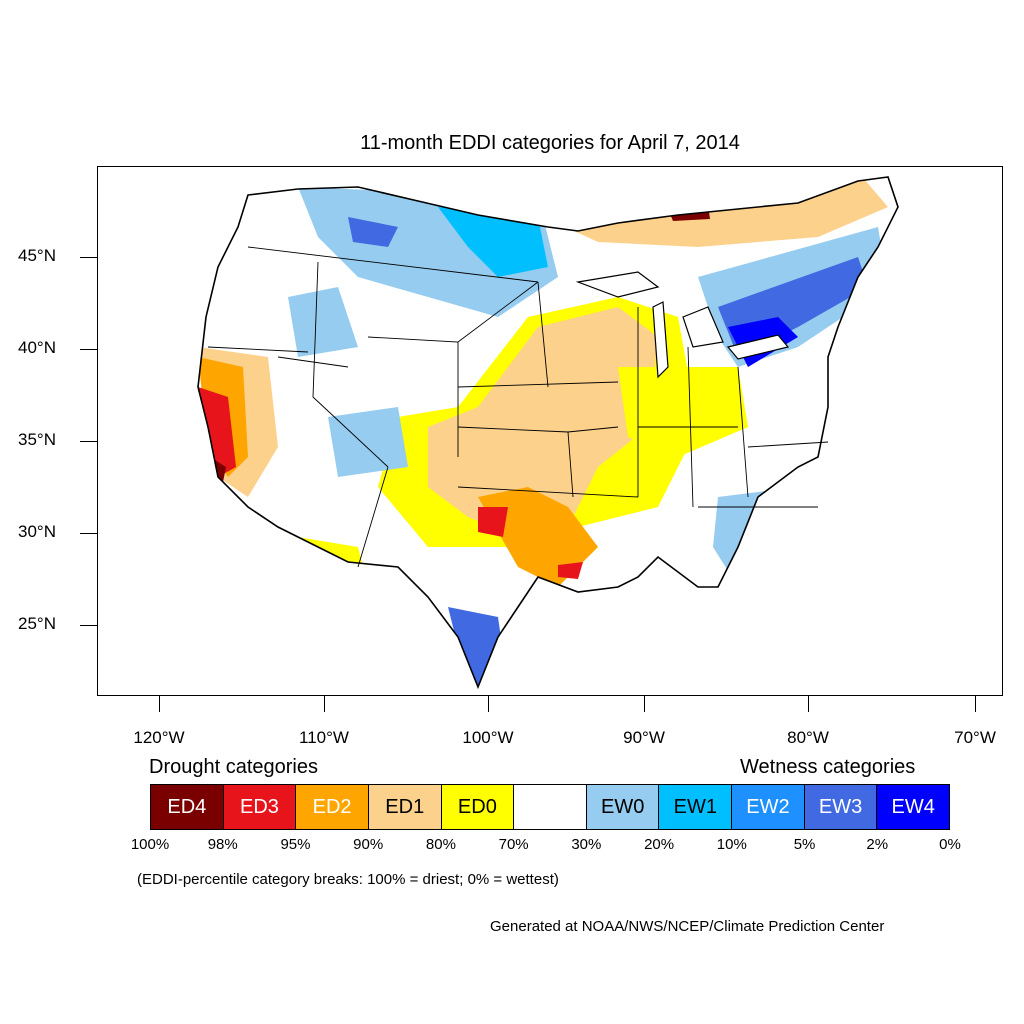 This screenshot has width=1024, height=1024. What do you see at coordinates (332, 807) in the screenshot?
I see `legend-box-ed2: ED2` at bounding box center [332, 807].